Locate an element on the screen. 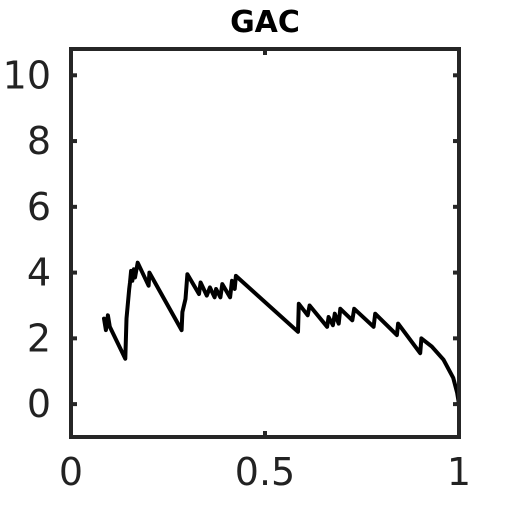  y-tick-label: 0 is located at coordinates (39, 404).